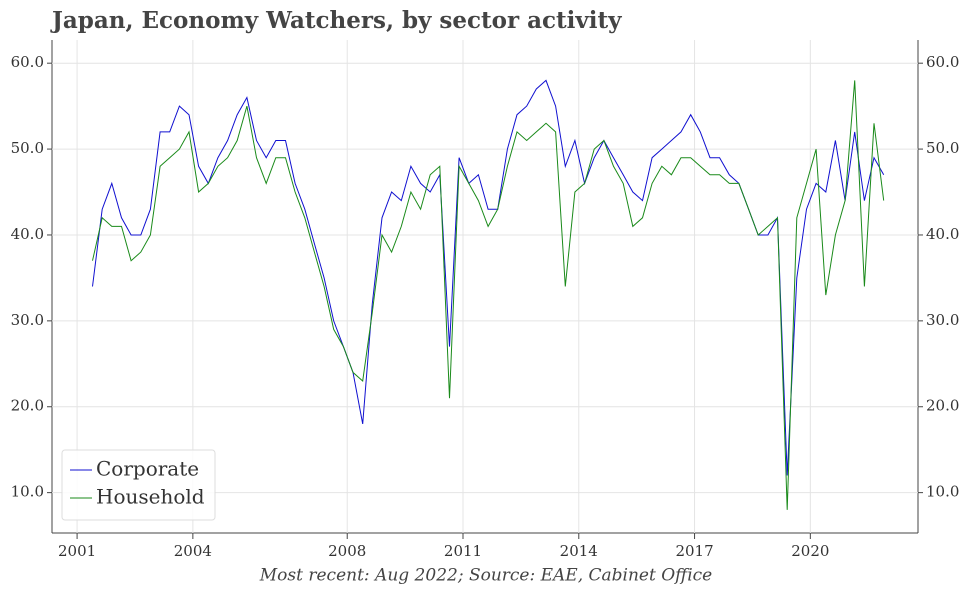 This screenshot has width=972, height=589. I want to click on x-tick-label: 2020, so click(810, 551).